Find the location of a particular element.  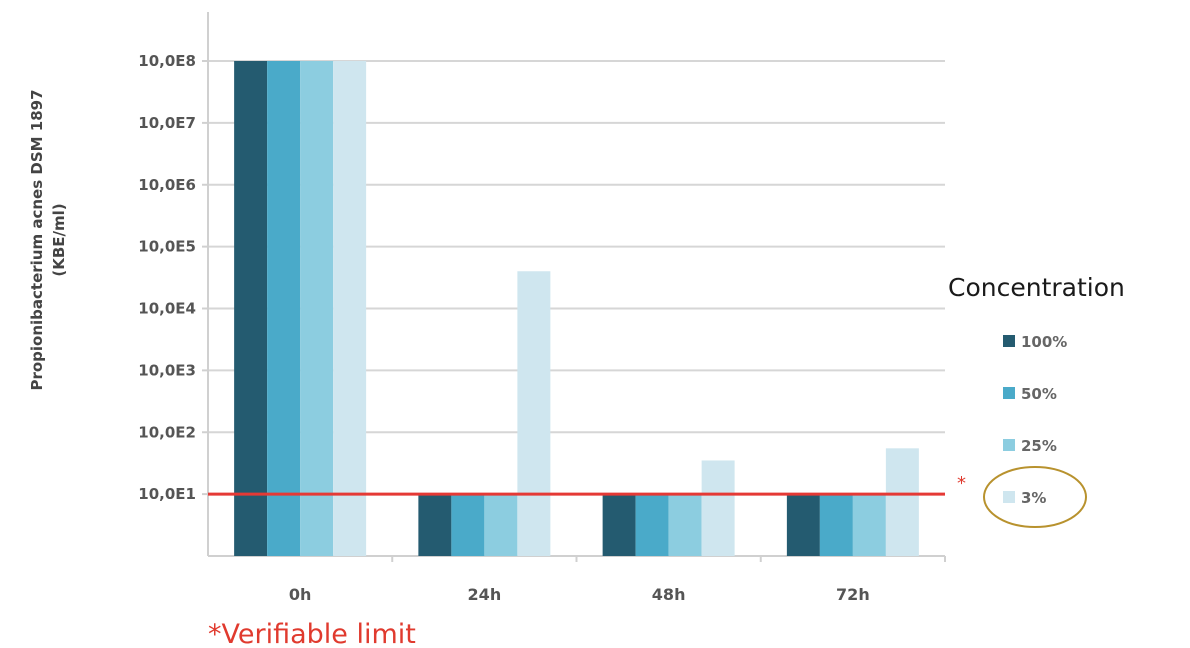

bar-50pct-0h is located at coordinates (284, 308).